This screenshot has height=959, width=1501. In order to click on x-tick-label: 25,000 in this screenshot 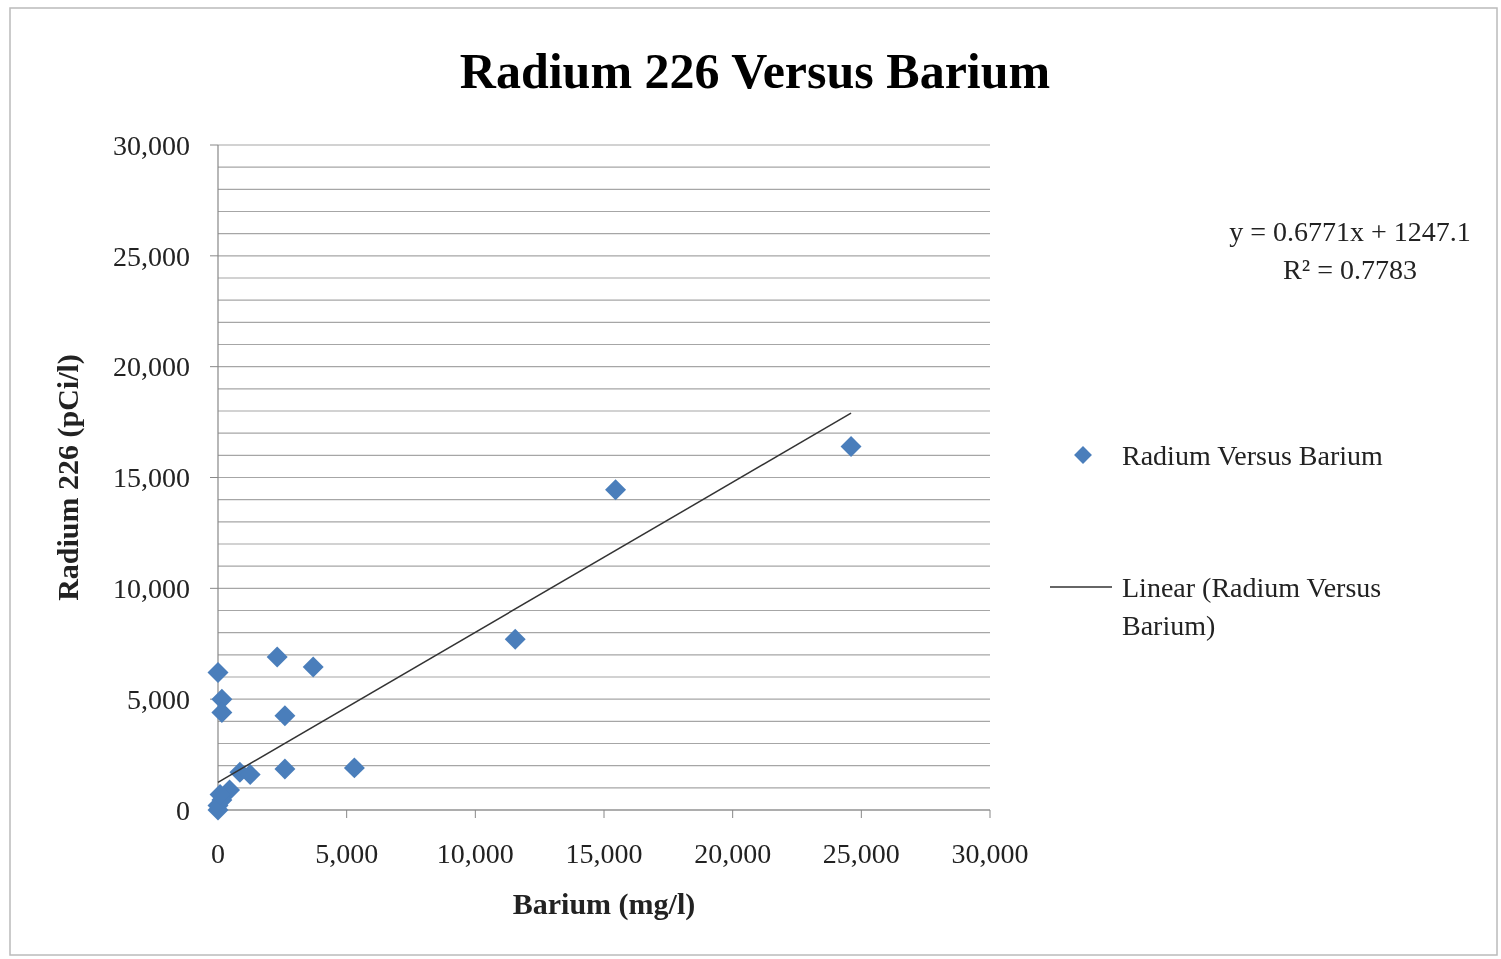, I will do `click(861, 853)`.